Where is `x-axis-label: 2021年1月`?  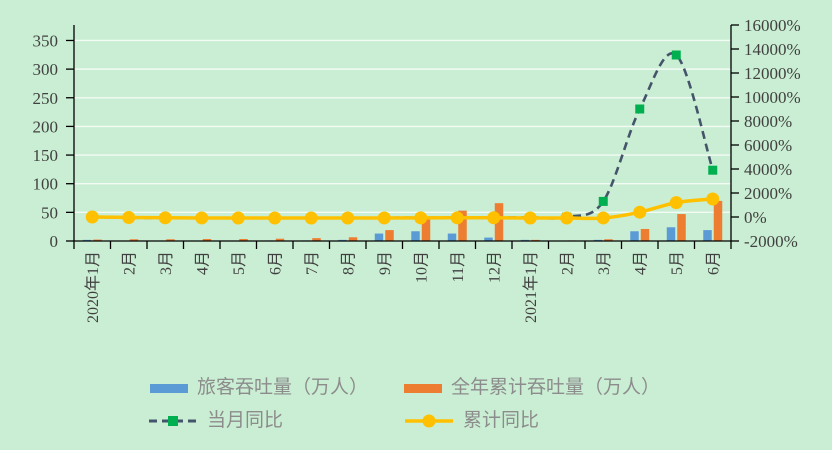
x-axis-label: 2021年1月 is located at coordinates (531, 287).